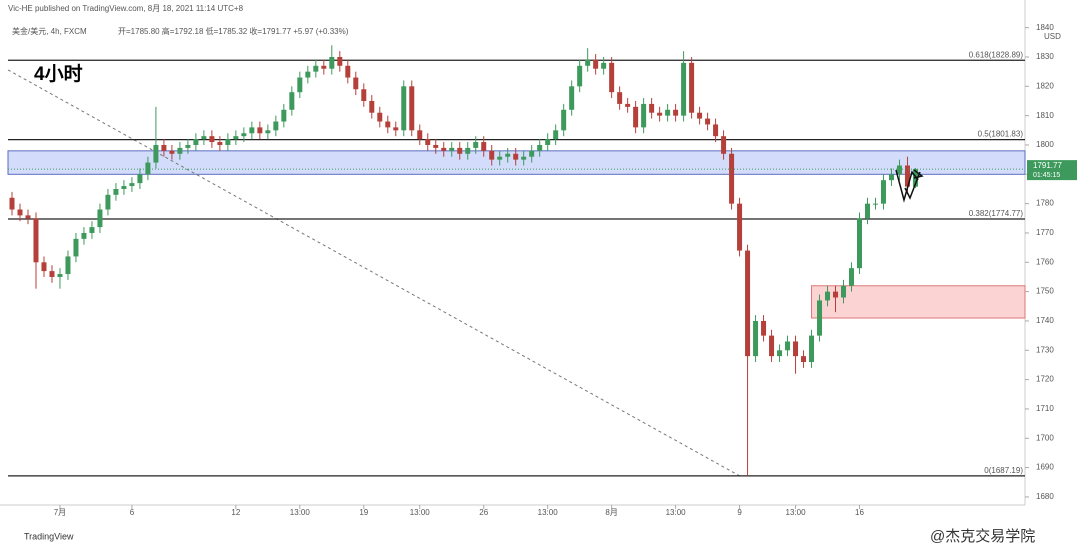 This screenshot has width=1080, height=549. What do you see at coordinates (49, 31) in the screenshot?
I see `symbol: 美金/美元, 4h, FXCM` at bounding box center [49, 31].